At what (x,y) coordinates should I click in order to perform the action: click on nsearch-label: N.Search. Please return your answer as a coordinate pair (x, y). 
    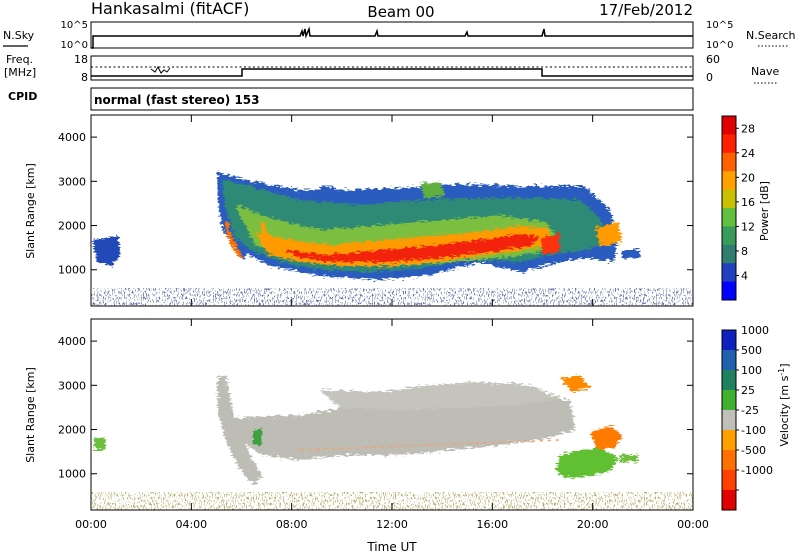
    Looking at the image, I should click on (771, 35).